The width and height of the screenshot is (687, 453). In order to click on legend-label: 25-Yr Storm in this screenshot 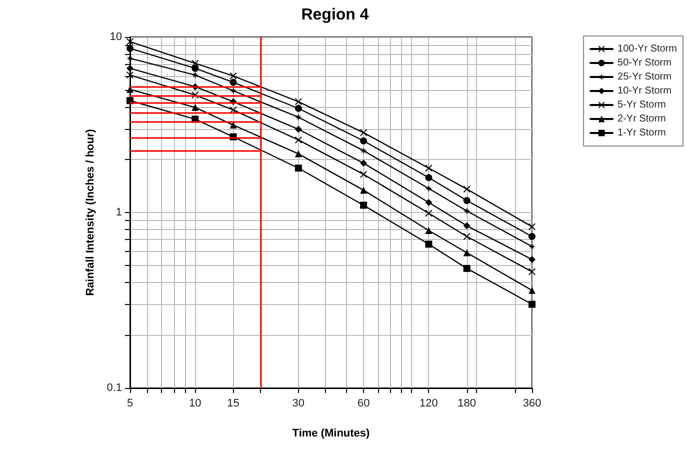, I will do `click(645, 77)`.